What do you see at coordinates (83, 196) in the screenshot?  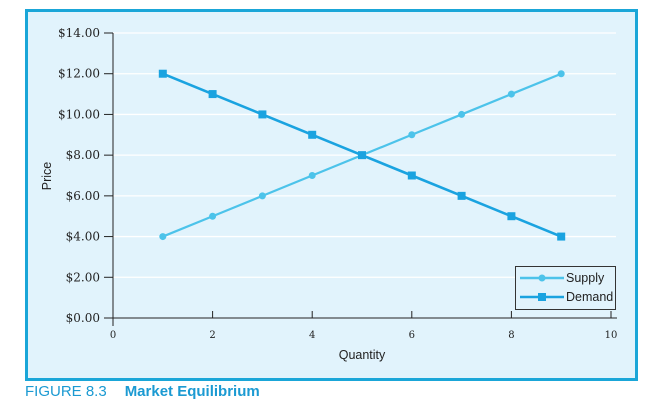 I see `y-tick-label: $6.00` at bounding box center [83, 196].